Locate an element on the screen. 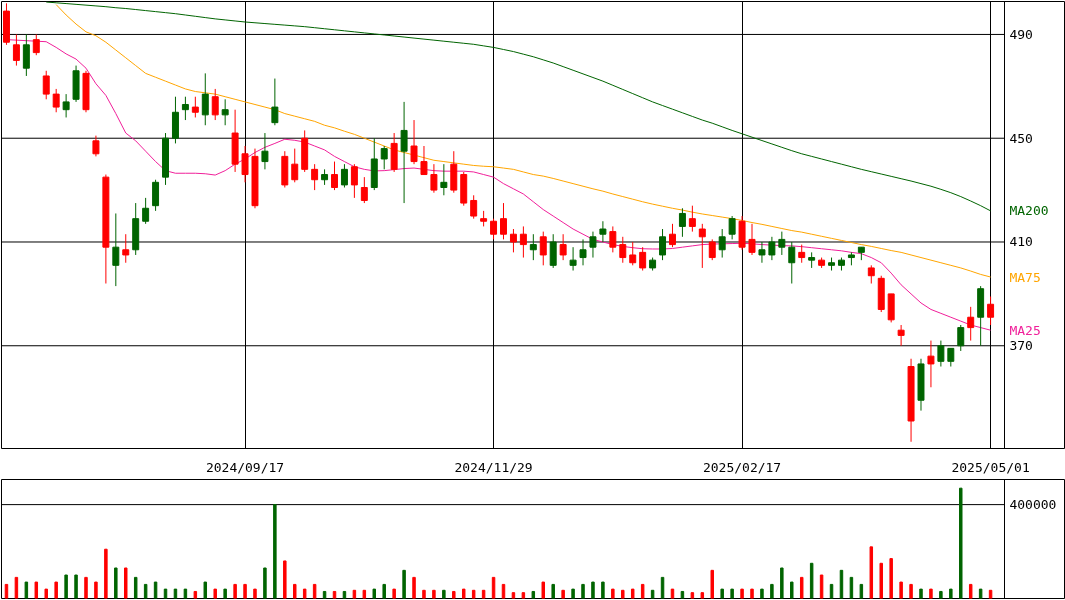 The width and height of the screenshot is (1065, 600). x-tick-label: 2025/05/01 is located at coordinates (990, 467).